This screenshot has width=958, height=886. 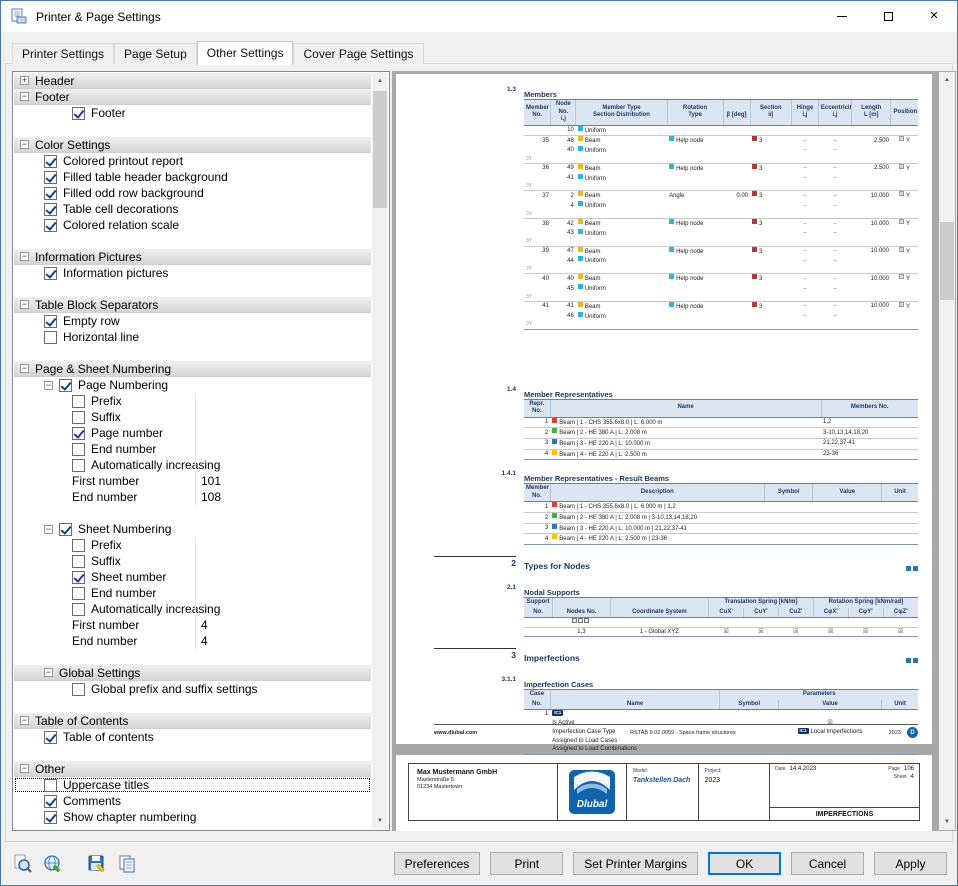 I want to click on tree-item-colored-relation-scale: Colored relation scale, so click(x=192, y=225).